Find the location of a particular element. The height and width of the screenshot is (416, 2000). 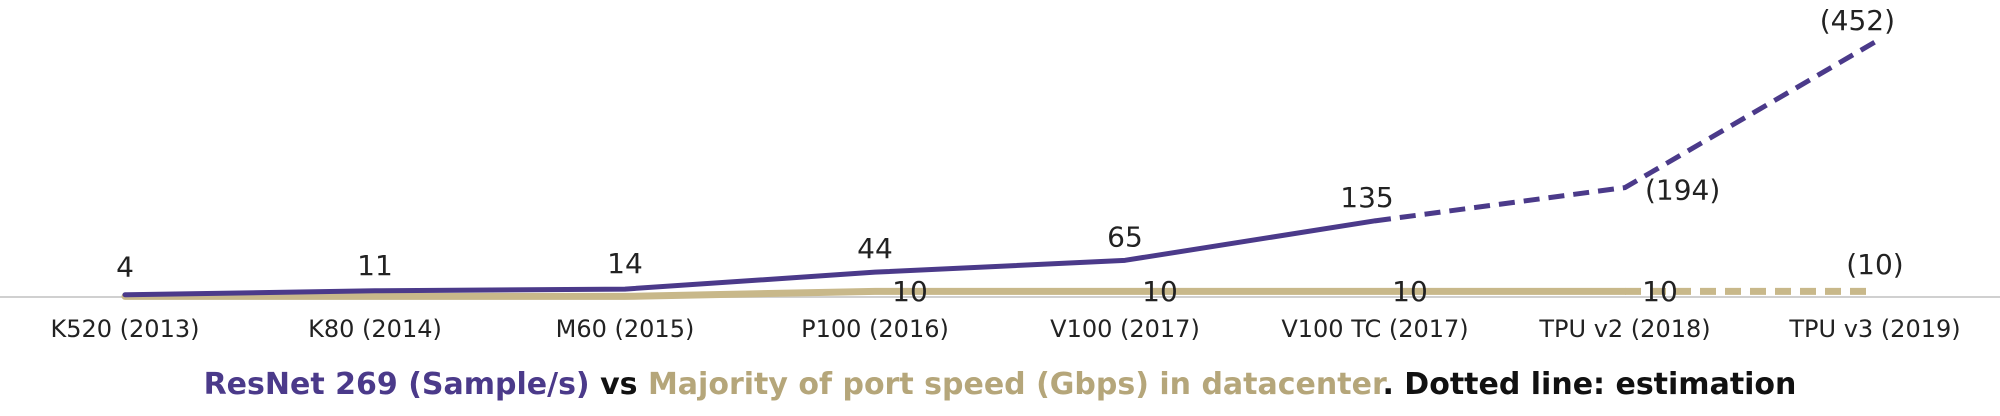

caption-tail: . Dotted line: estimation is located at coordinates (1589, 384).